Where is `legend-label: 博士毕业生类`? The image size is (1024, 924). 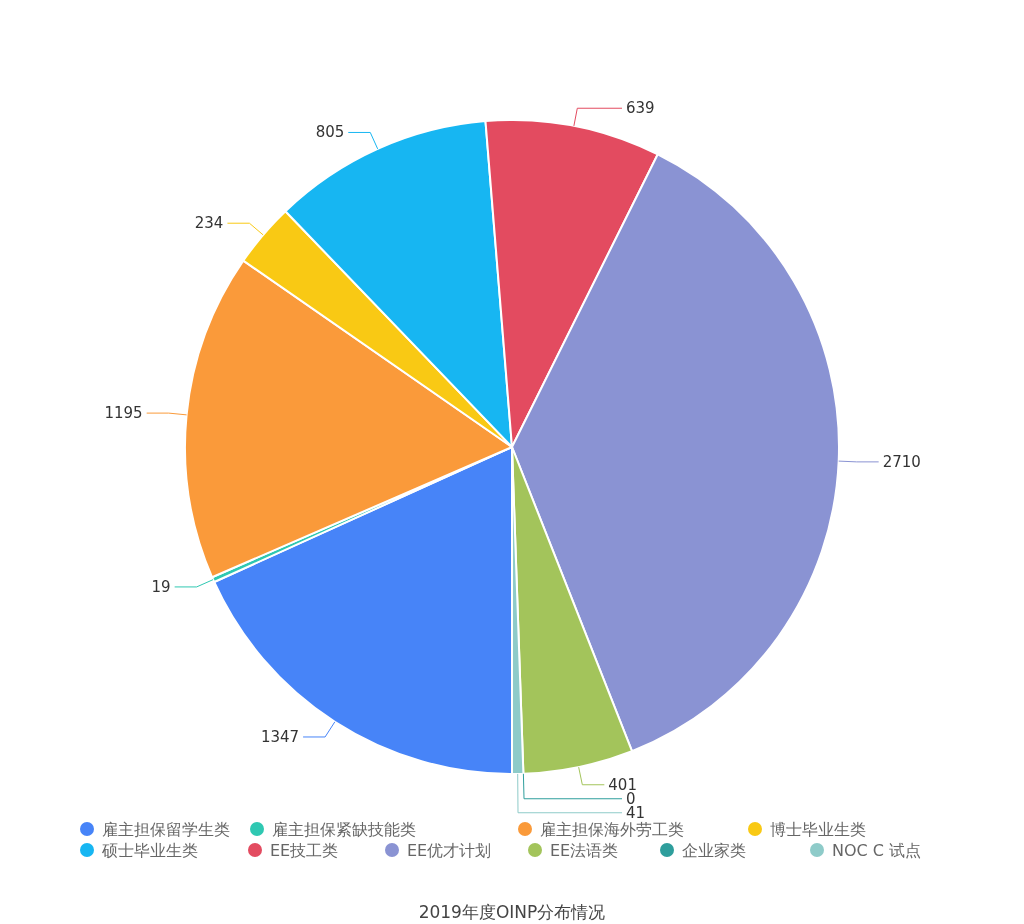 legend-label: 博士毕业生类 is located at coordinates (818, 829).